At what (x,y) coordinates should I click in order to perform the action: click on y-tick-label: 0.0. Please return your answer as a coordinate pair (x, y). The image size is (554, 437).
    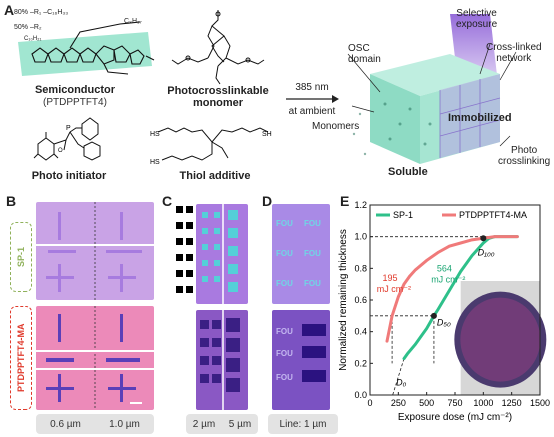
    Looking at the image, I should click on (360, 395).